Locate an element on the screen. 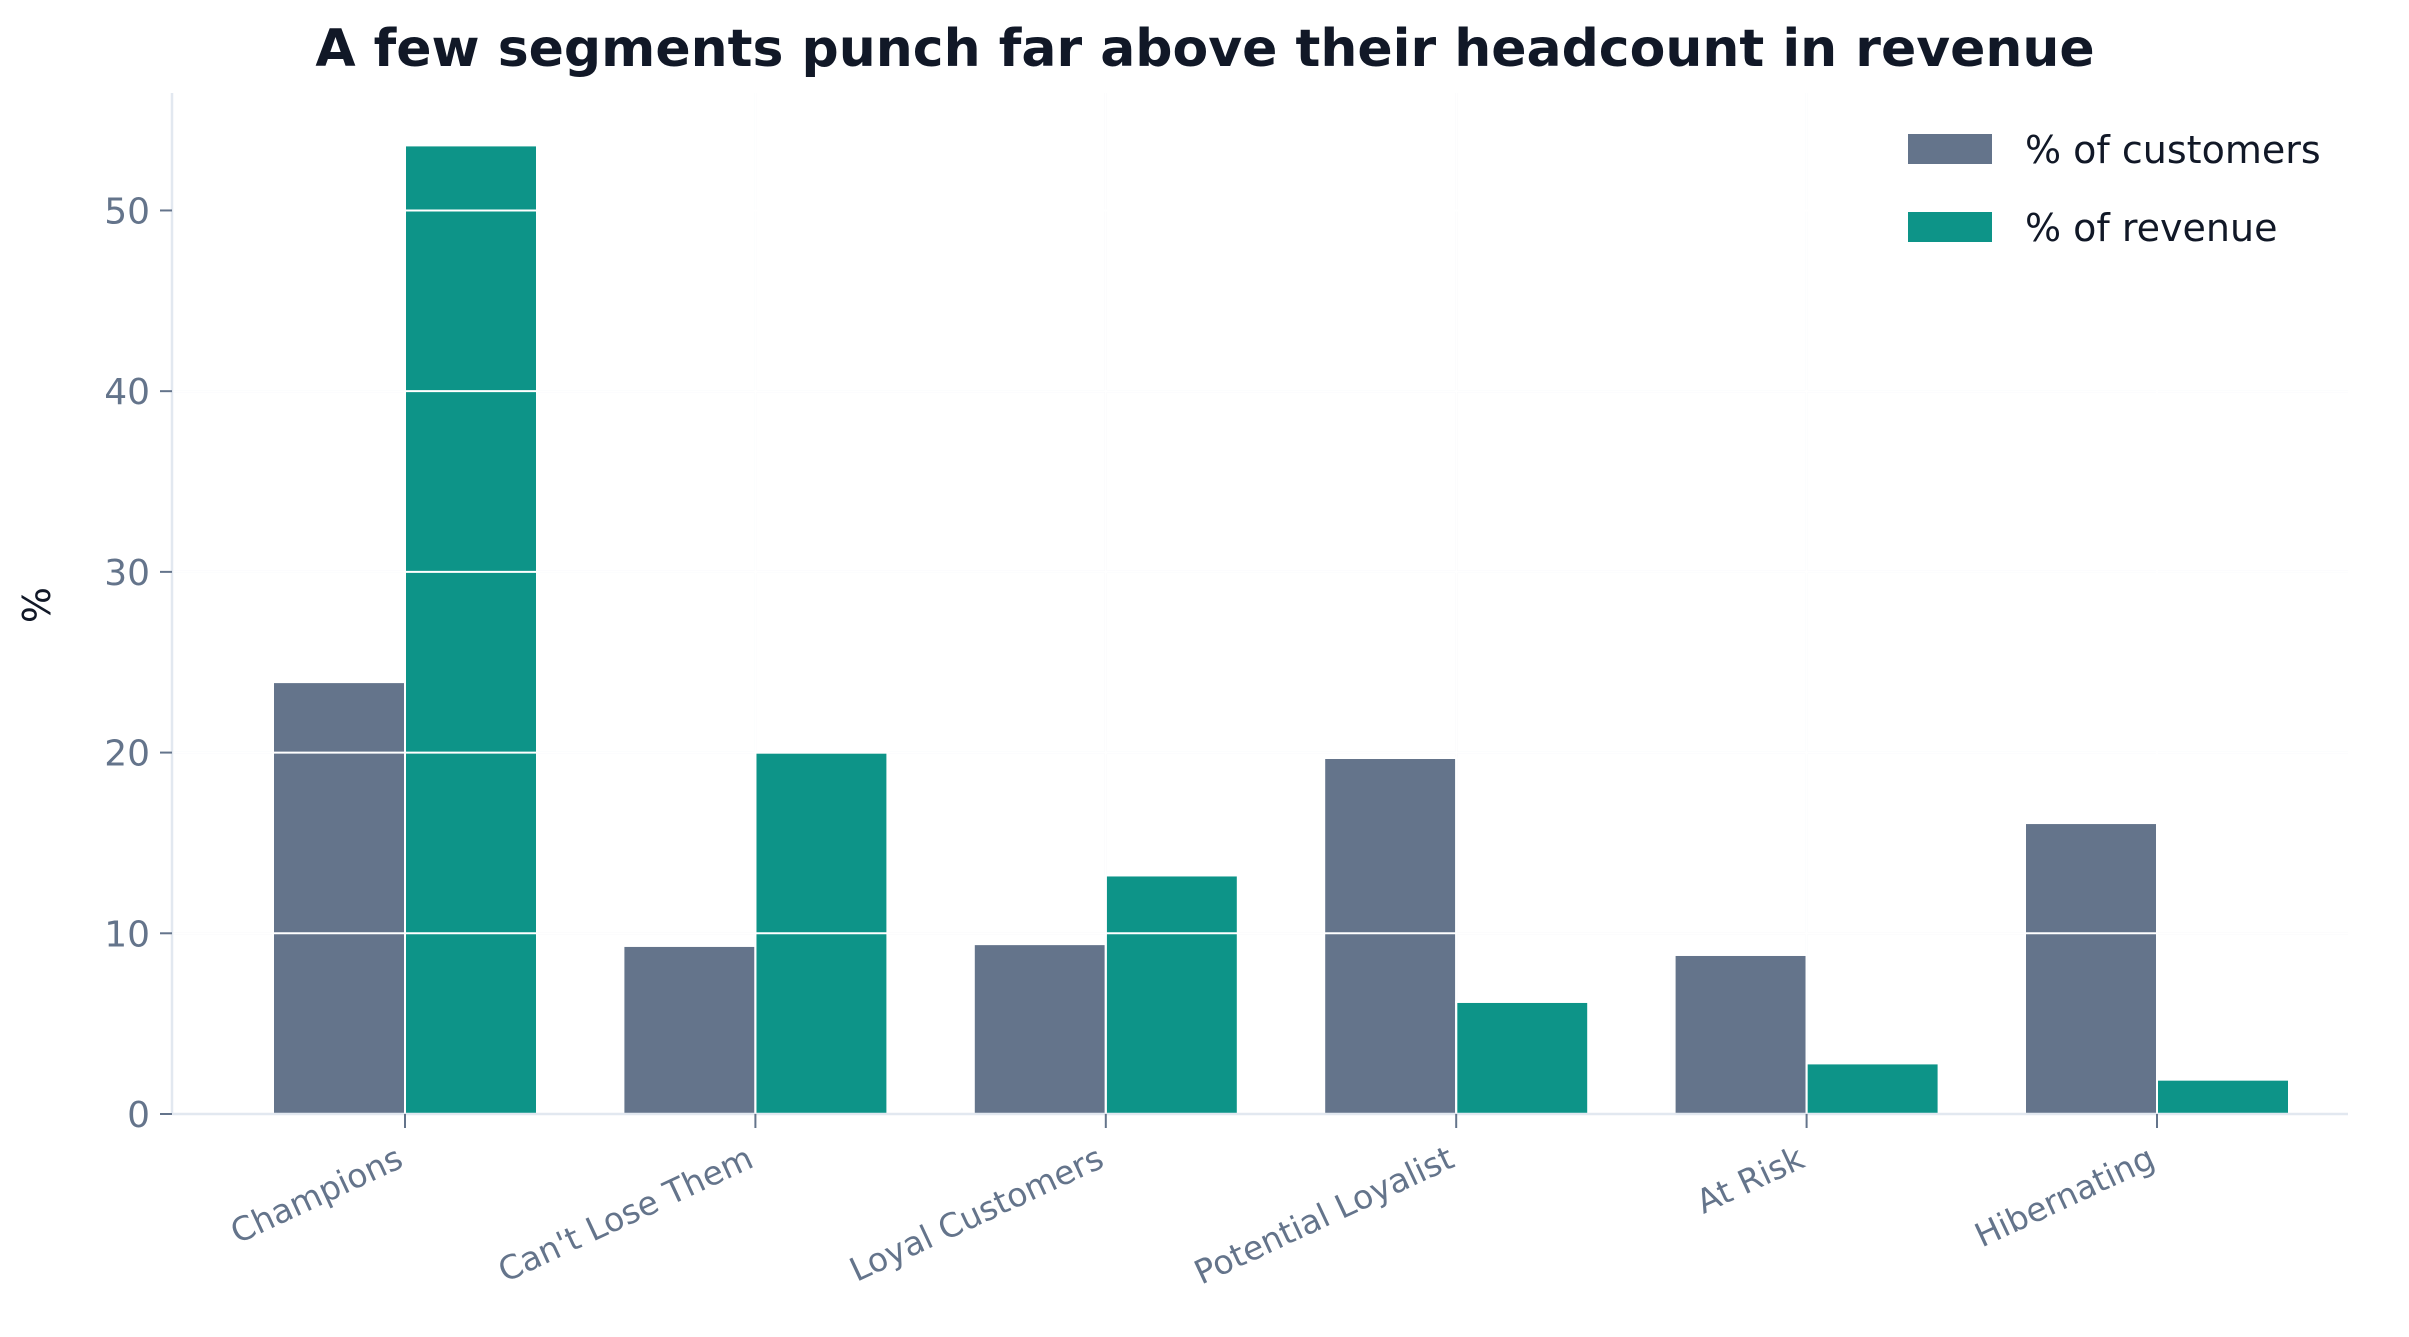 The height and width of the screenshot is (1337, 2409). bar-of-customers-at-risk is located at coordinates (1740, 1034).